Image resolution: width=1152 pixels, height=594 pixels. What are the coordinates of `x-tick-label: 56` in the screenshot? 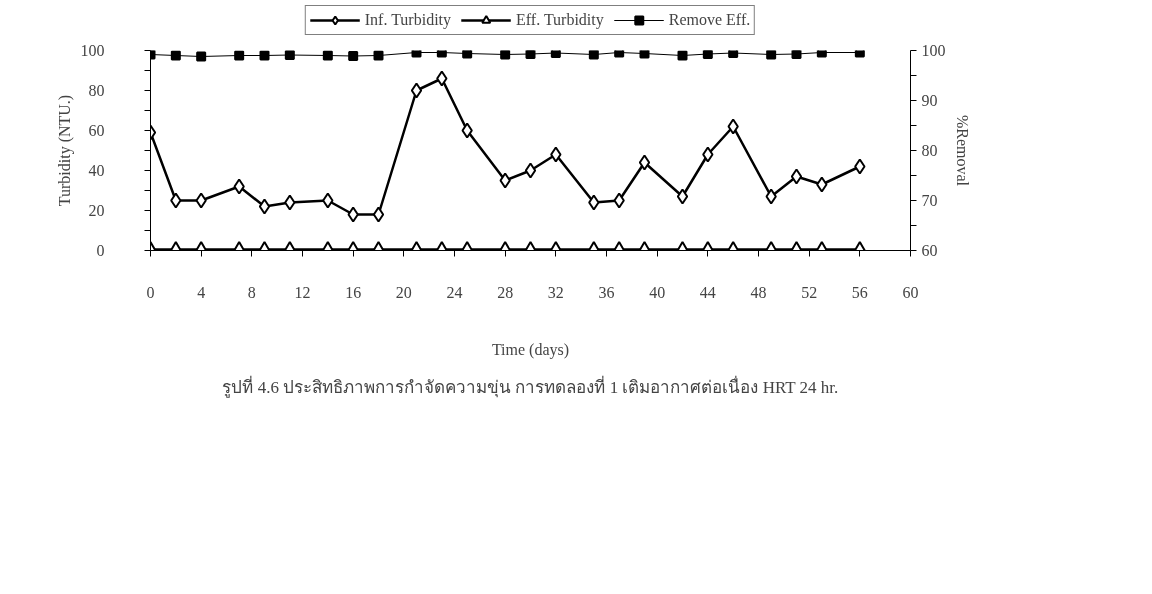 It's located at (859, 292).